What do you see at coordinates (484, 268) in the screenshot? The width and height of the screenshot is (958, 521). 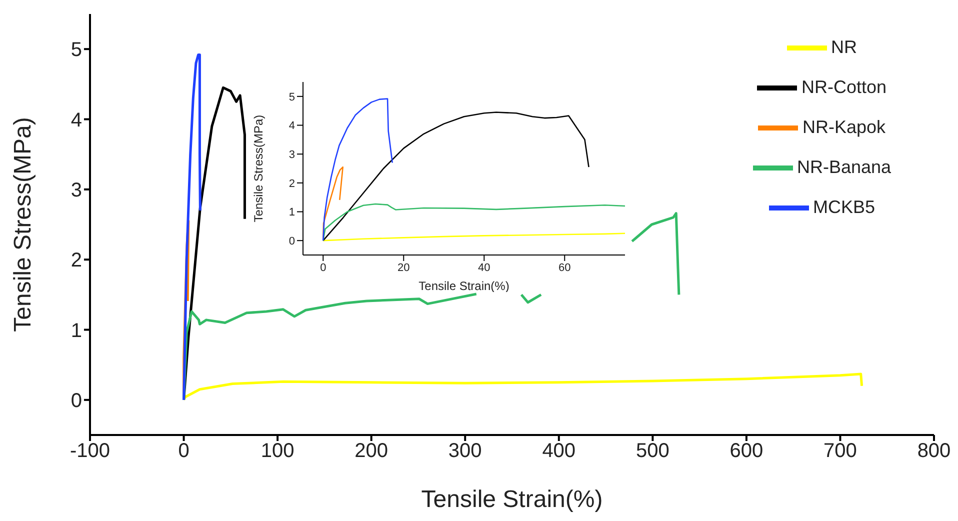 I see `x-tick-label: 40` at bounding box center [484, 268].